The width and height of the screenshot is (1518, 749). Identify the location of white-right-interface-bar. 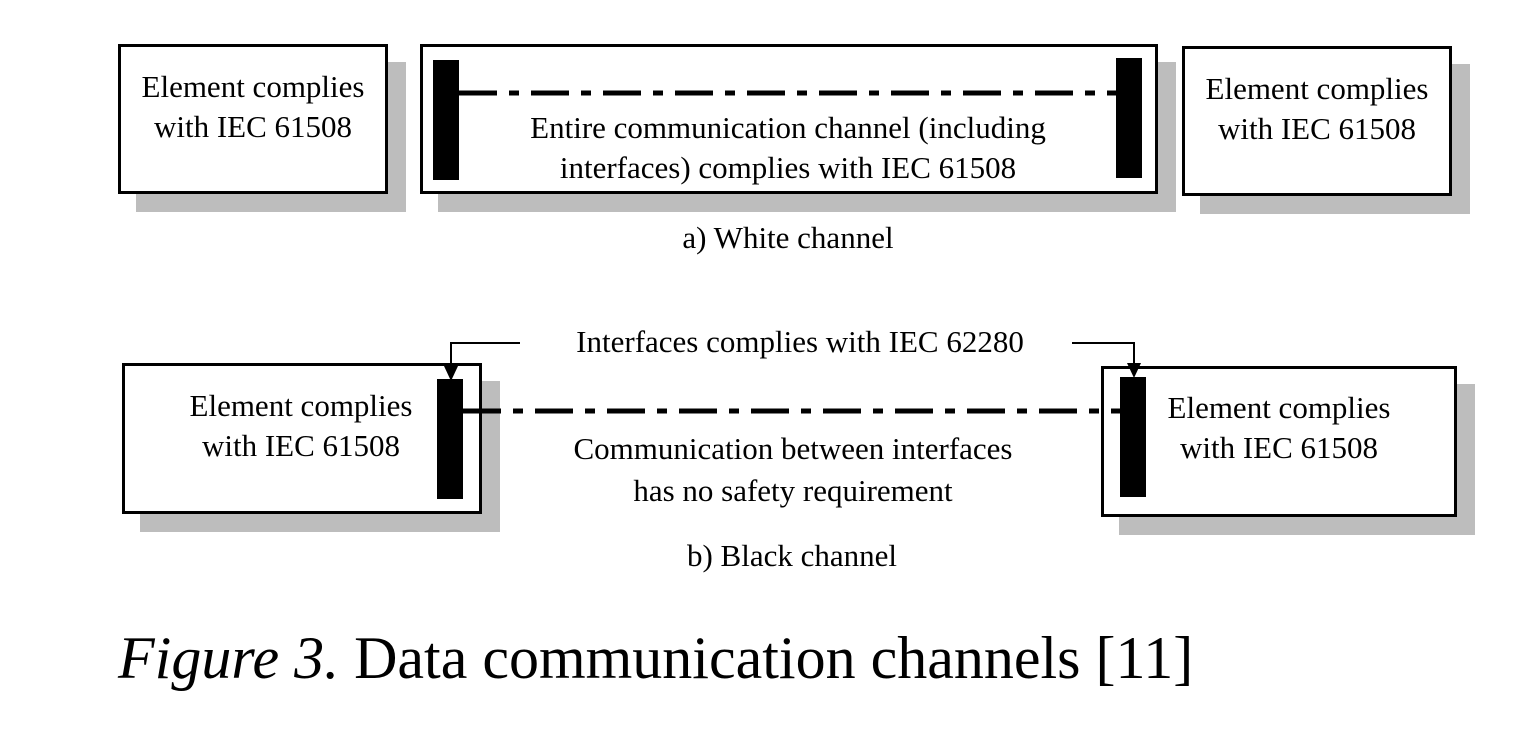
(1129, 118).